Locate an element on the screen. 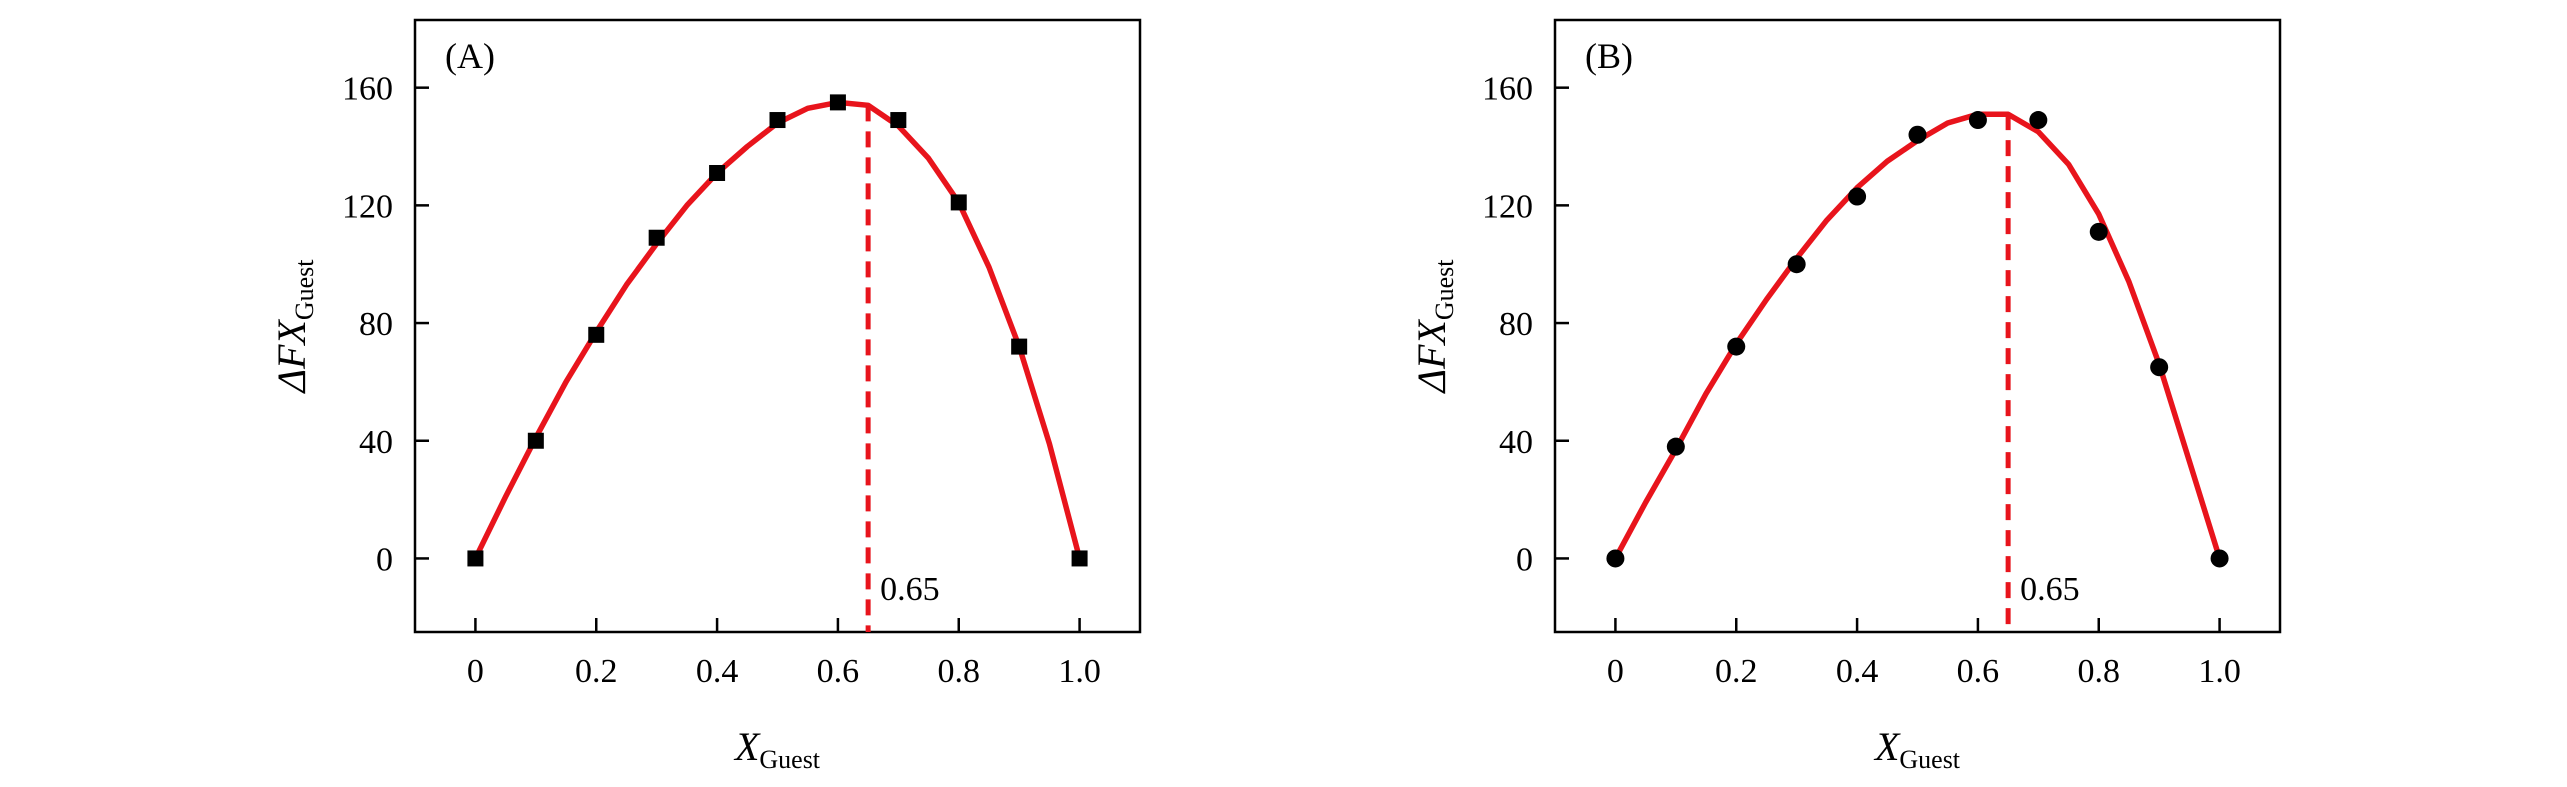 The width and height of the screenshot is (2567, 787). a-xtick-label: 0.8 is located at coordinates (959, 671).